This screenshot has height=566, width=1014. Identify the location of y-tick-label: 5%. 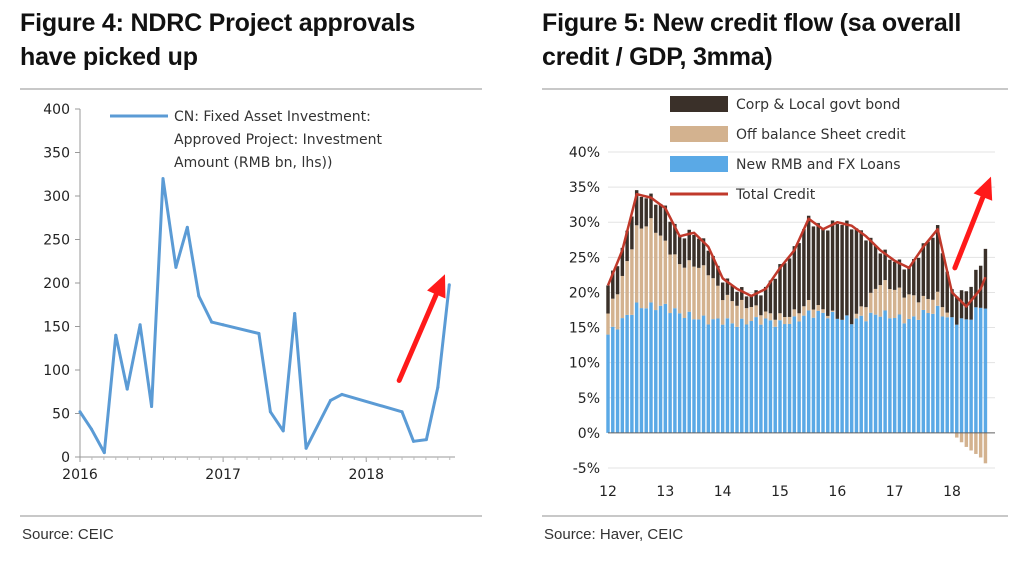
(589, 399).